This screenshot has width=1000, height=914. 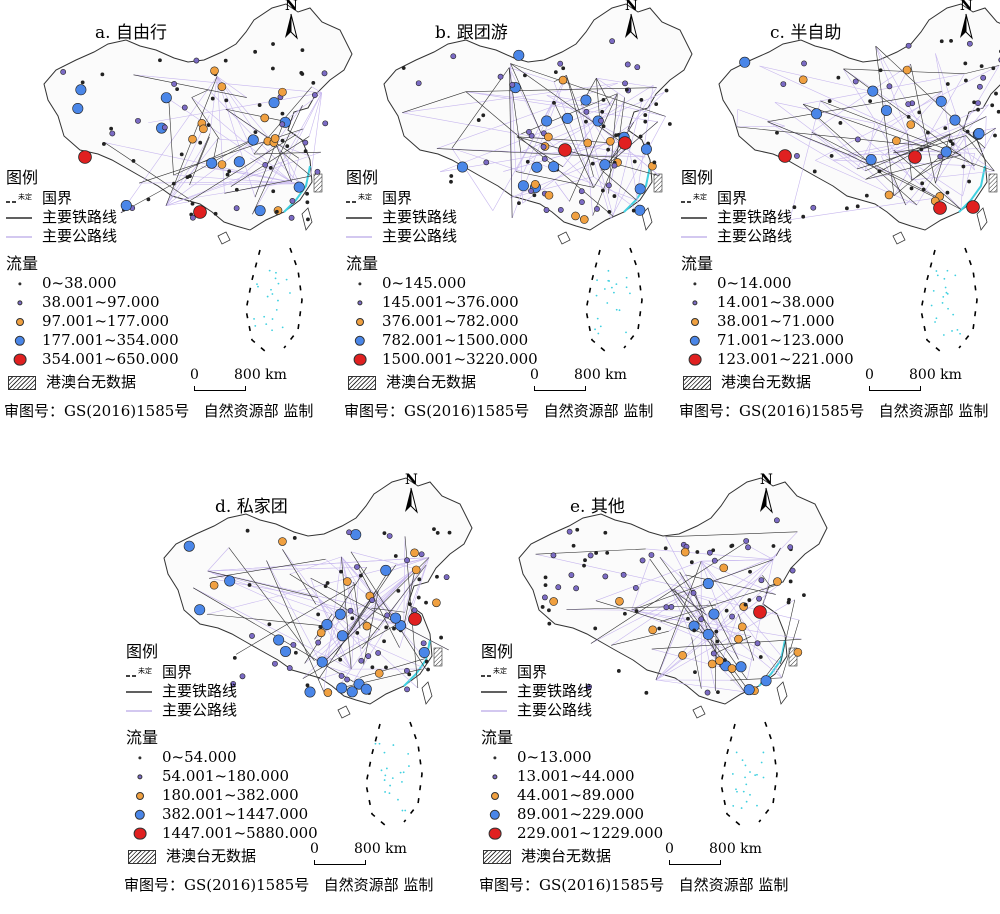 I want to click on flow-class-label: 0~54.000, so click(x=199, y=757).